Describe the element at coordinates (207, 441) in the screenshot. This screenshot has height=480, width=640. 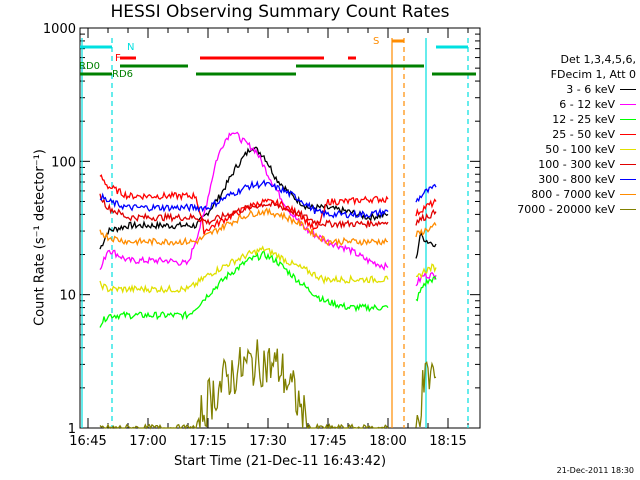
I see `x-tick-label: 17:15` at that location.